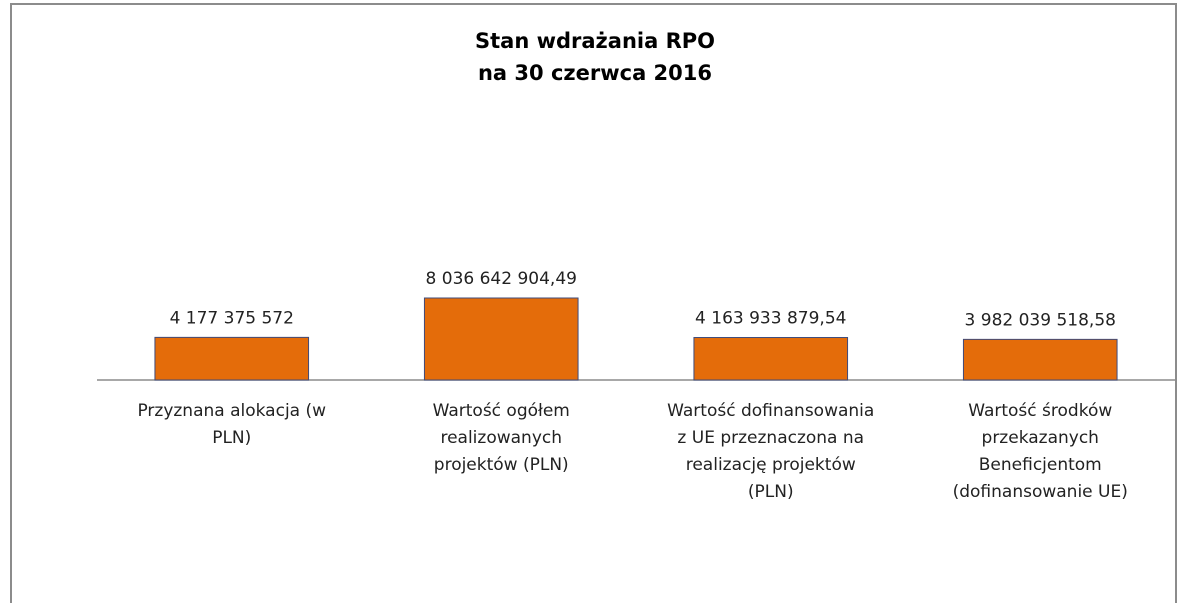 This screenshot has width=1191, height=603. I want to click on category-label: Przyznana alokacja (w PLN), so click(232, 424).